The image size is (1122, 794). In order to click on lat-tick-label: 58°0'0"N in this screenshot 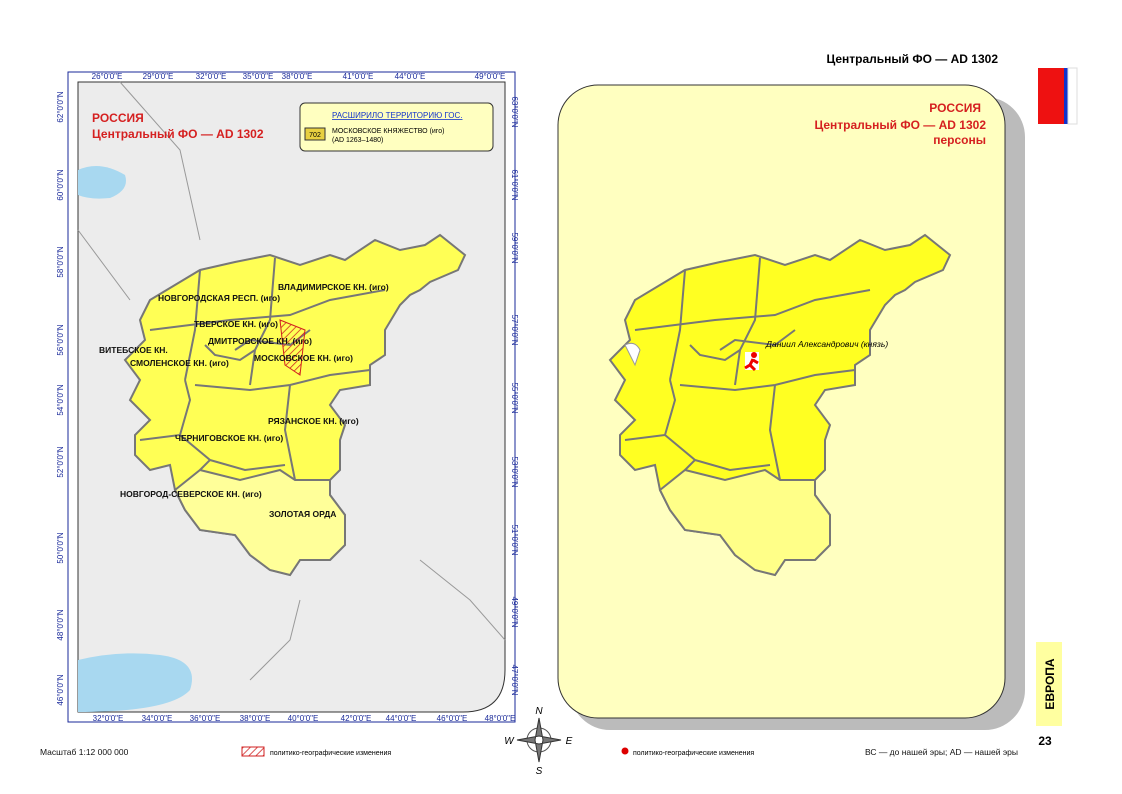, I will do `click(60, 261)`.